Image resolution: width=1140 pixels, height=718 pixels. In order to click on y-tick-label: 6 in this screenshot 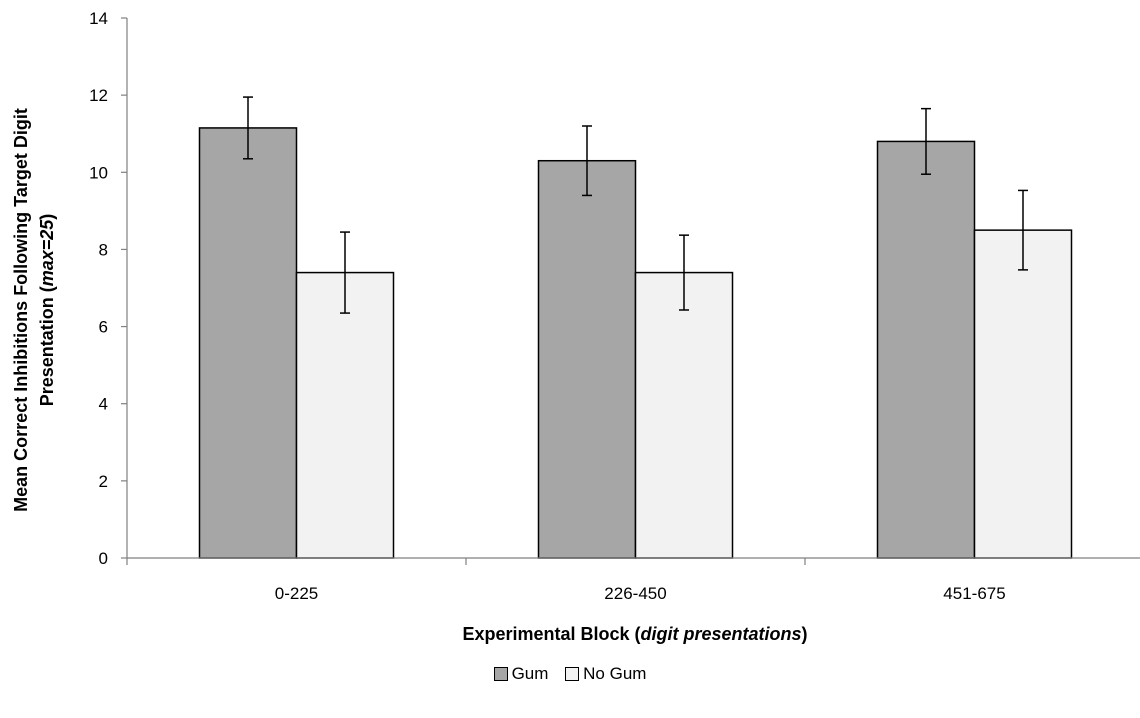, I will do `click(103, 327)`.